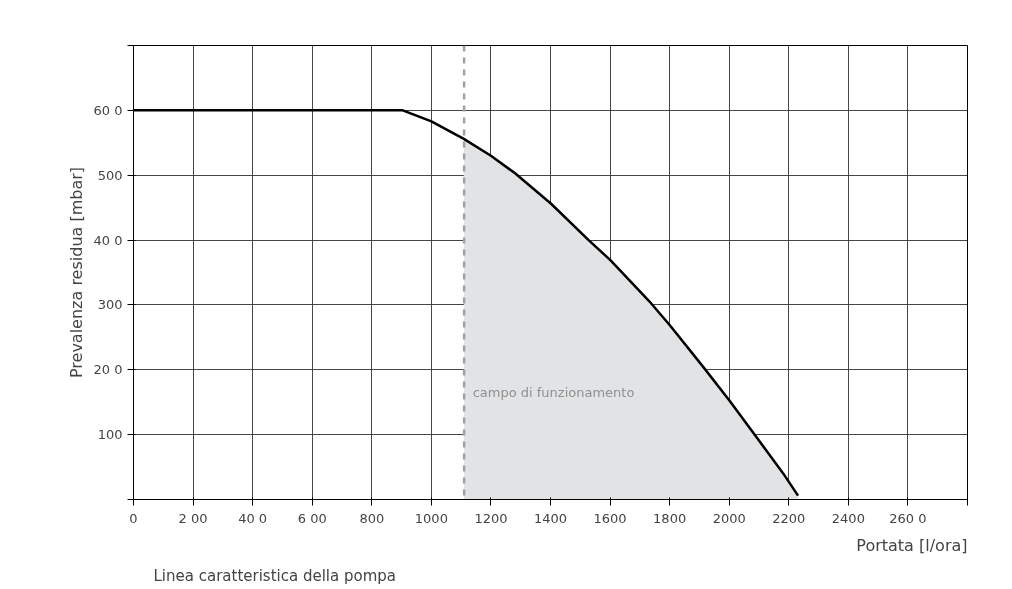 The height and width of the screenshot is (589, 1012). Describe the element at coordinates (550, 518) in the screenshot. I see `x-tick-label: 1400` at that location.